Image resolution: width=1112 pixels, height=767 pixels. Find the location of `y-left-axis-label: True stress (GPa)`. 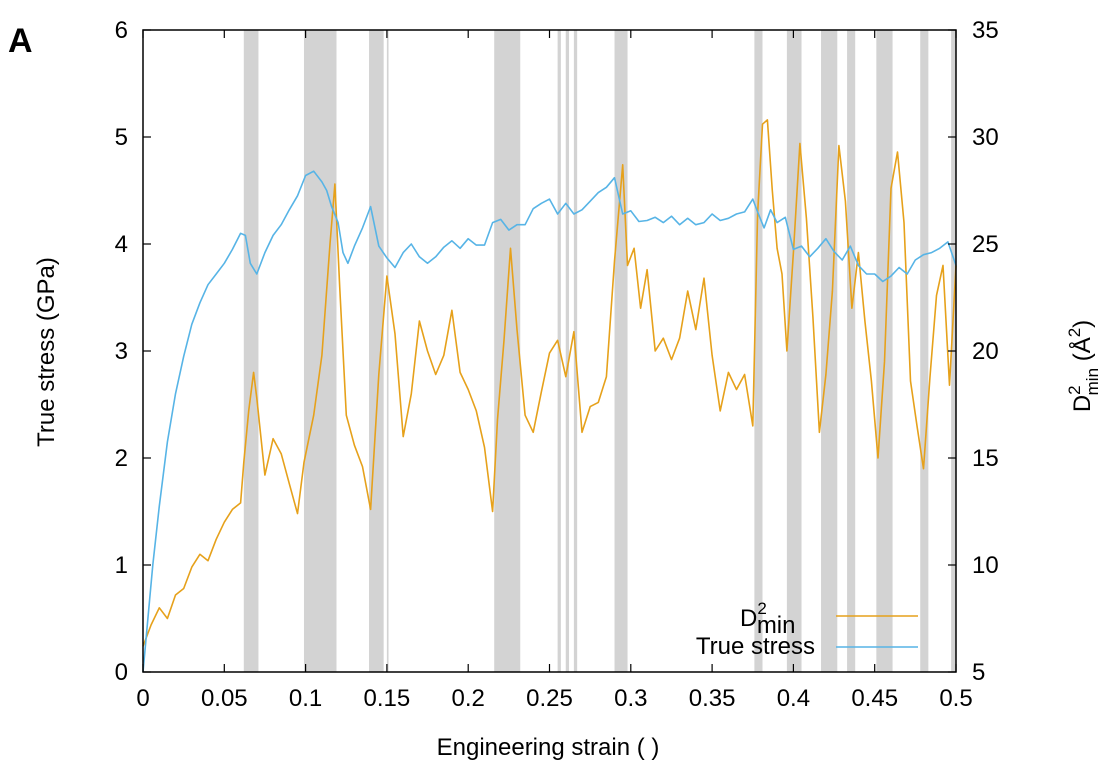

y-left-axis-label: True stress (GPa) is located at coordinates (46, 352).